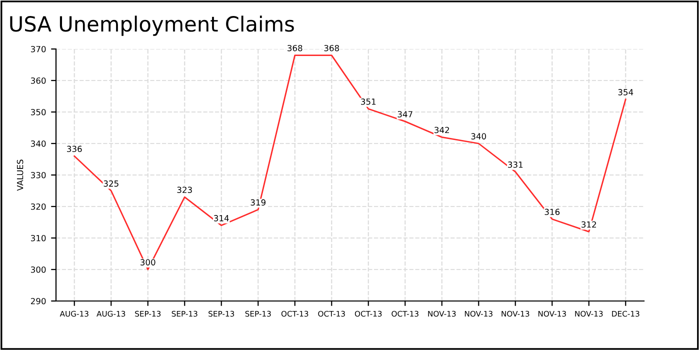  What do you see at coordinates (441, 130) in the screenshot?
I see `data-label: 342` at bounding box center [441, 130].